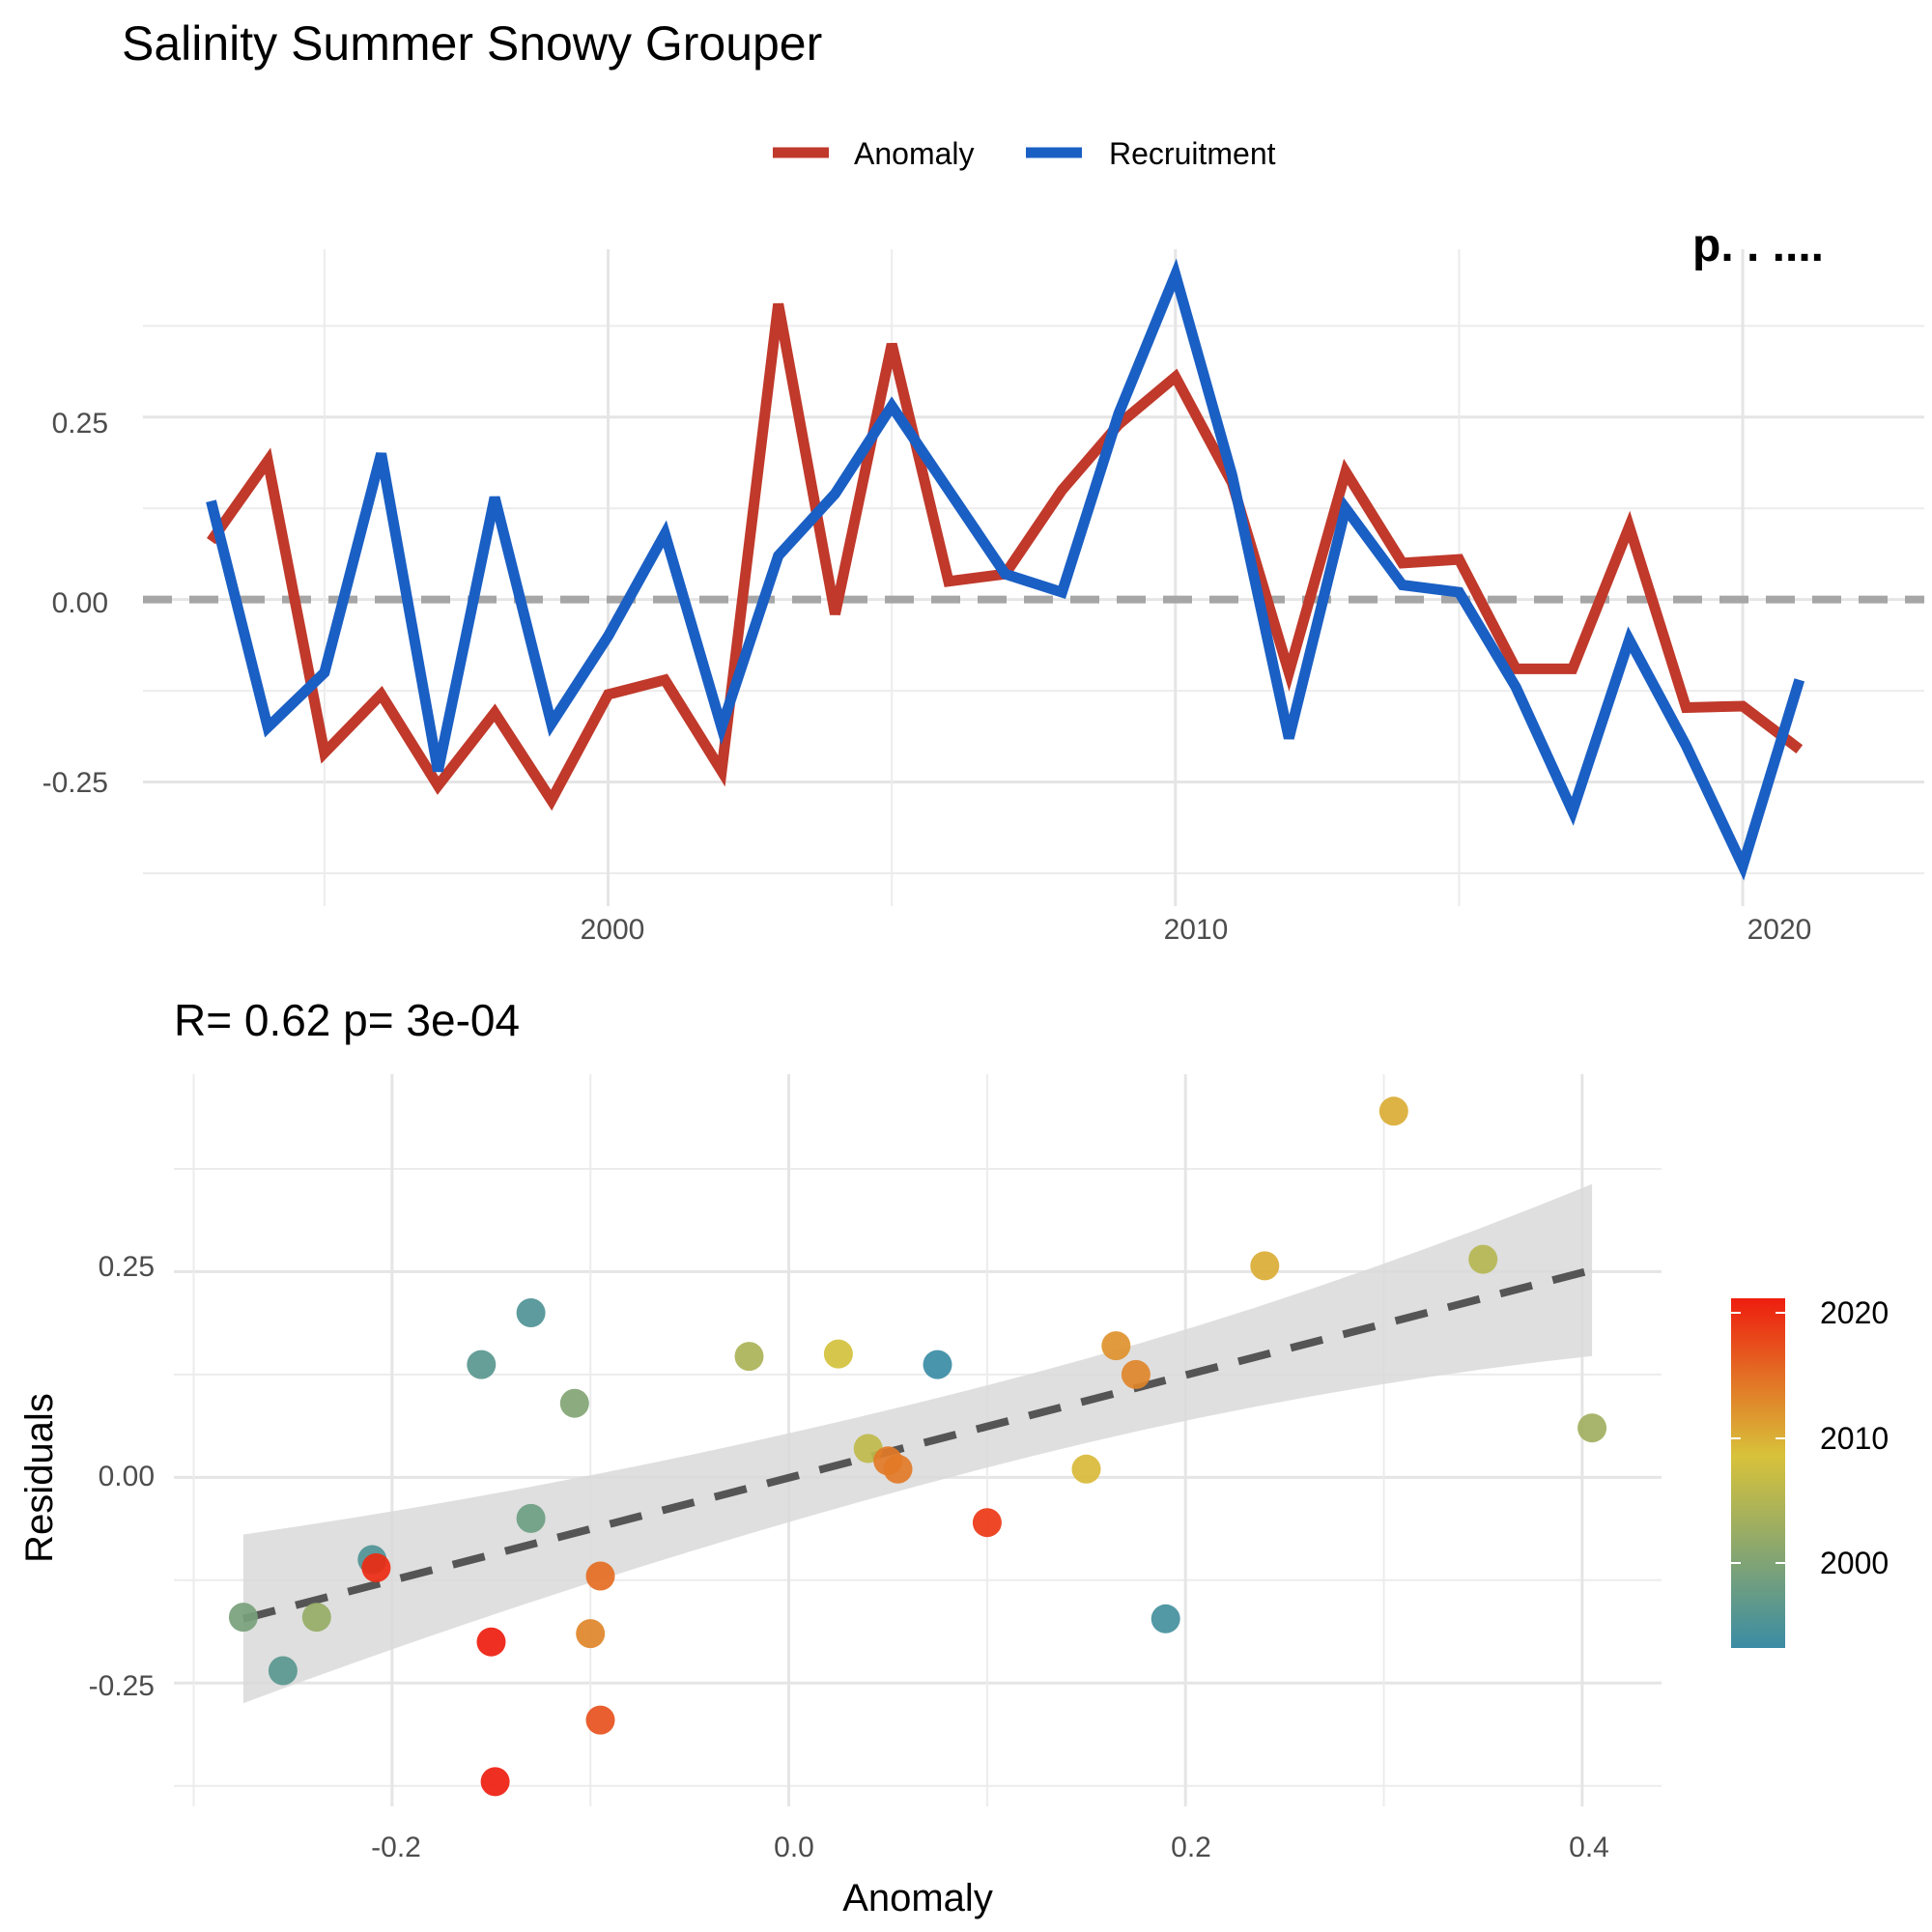  I want to click on legend: Anomaly Recruitment, so click(1024, 153).